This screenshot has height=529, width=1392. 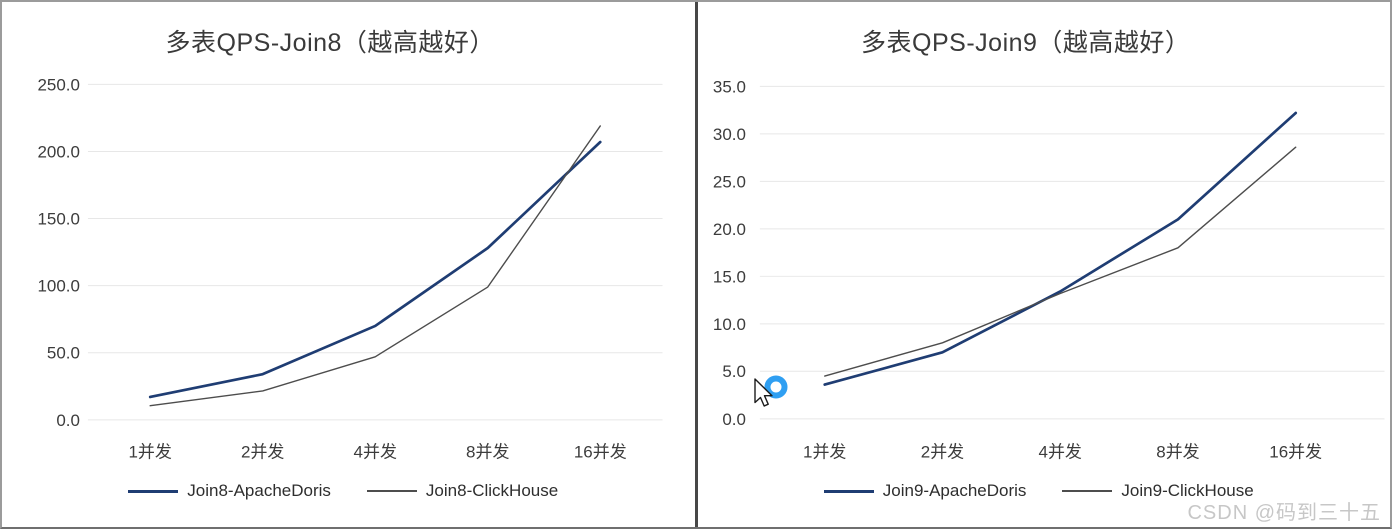 I want to click on svg-text: 5.0, so click(x=734, y=371).